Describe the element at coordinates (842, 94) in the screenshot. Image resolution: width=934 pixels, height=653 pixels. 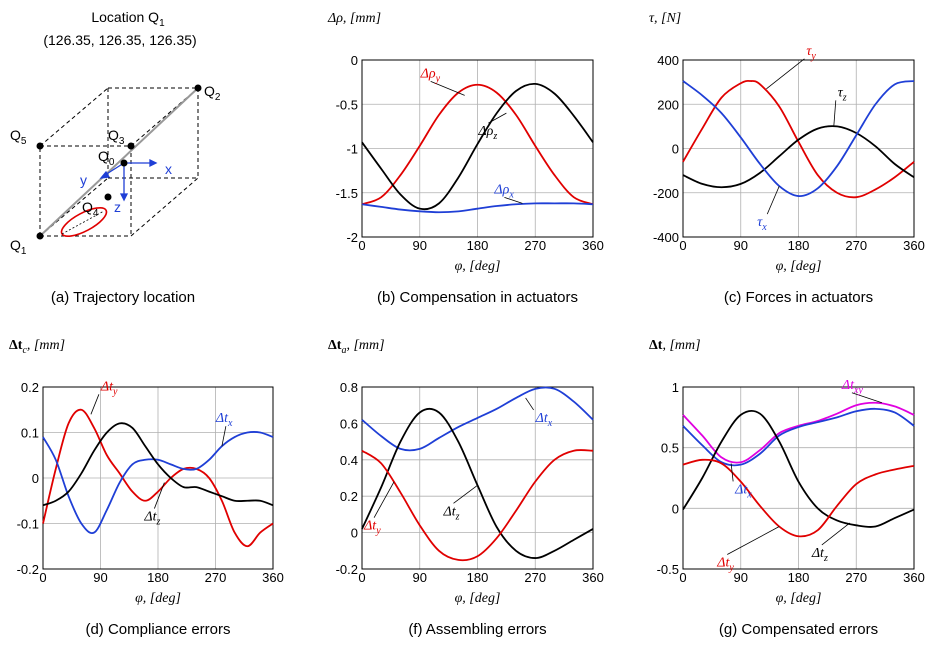
I see `series-label: τz` at that location.